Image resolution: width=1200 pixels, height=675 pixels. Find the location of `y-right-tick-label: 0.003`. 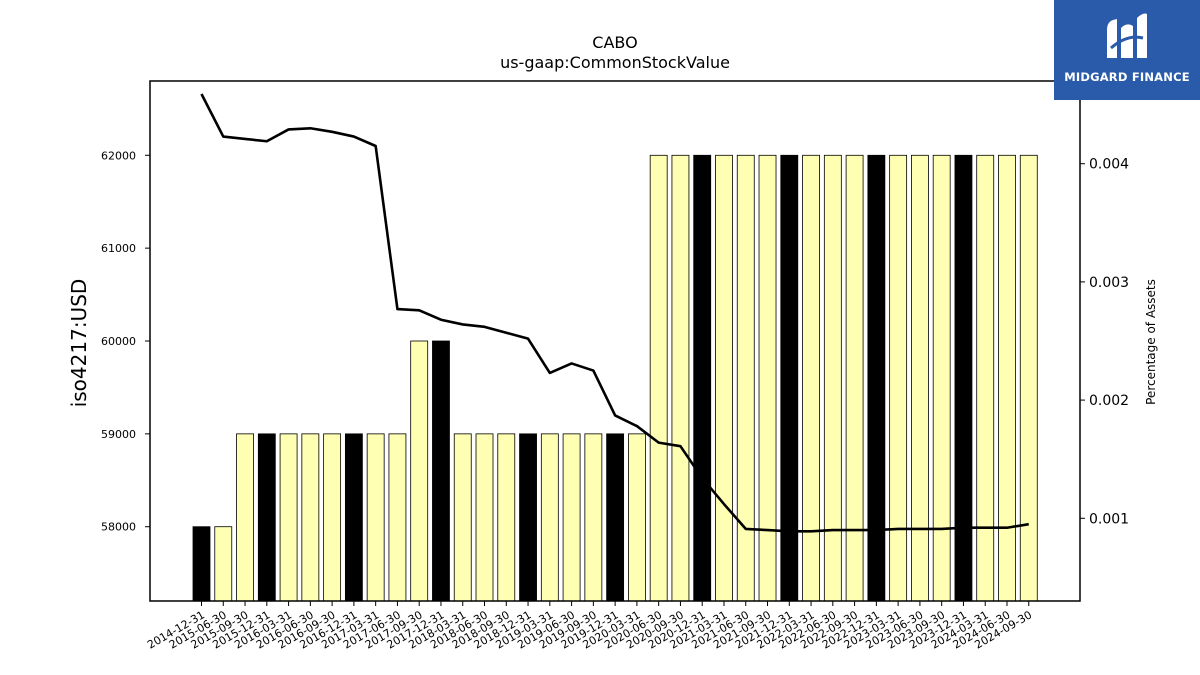

y-right-tick-label: 0.003 is located at coordinates (1109, 283).